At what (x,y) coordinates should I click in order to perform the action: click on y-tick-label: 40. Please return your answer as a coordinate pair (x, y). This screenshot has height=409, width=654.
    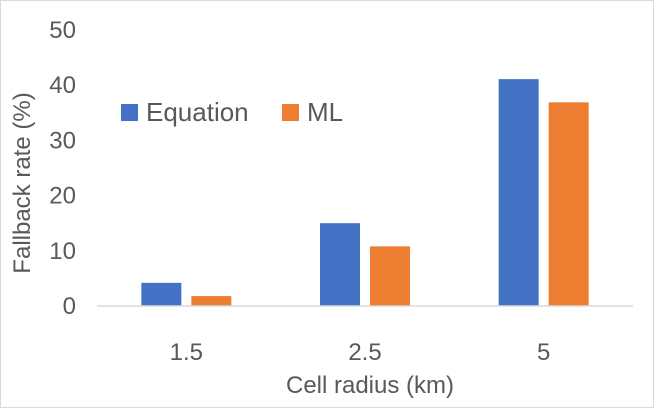
    Looking at the image, I should click on (62, 85).